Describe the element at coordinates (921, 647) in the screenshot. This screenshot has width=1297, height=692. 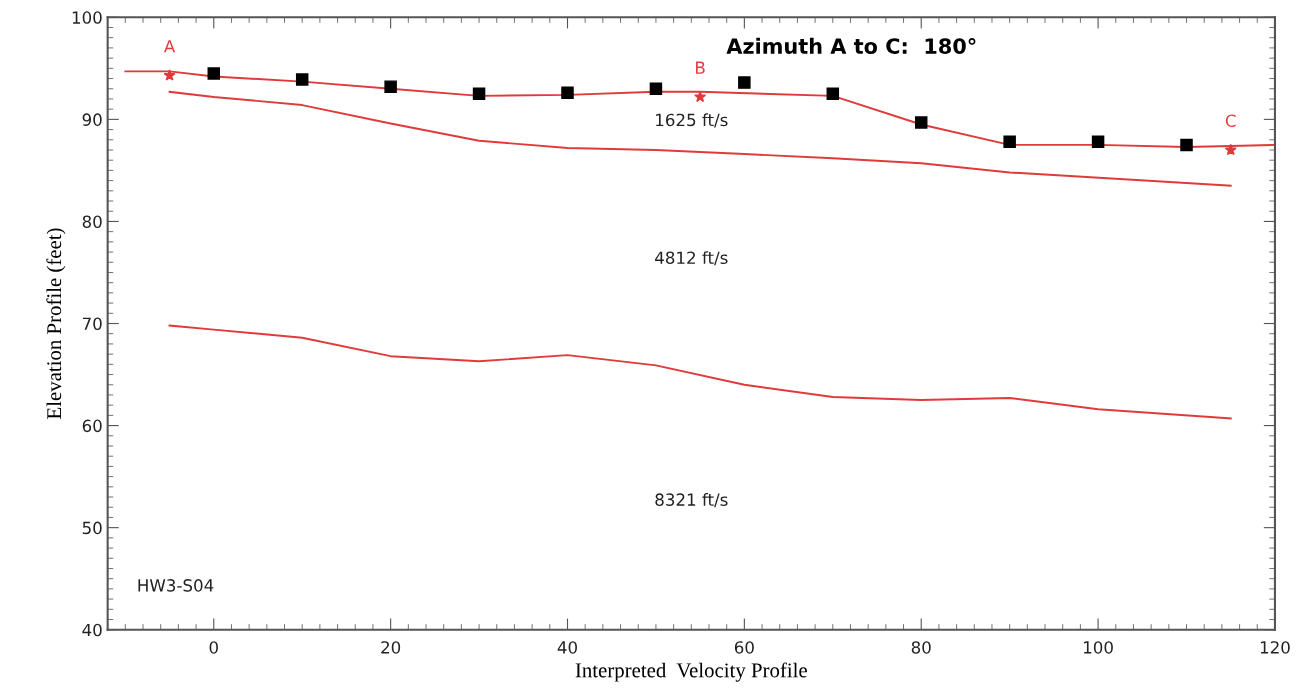
I see `x-tick-label: 80` at that location.